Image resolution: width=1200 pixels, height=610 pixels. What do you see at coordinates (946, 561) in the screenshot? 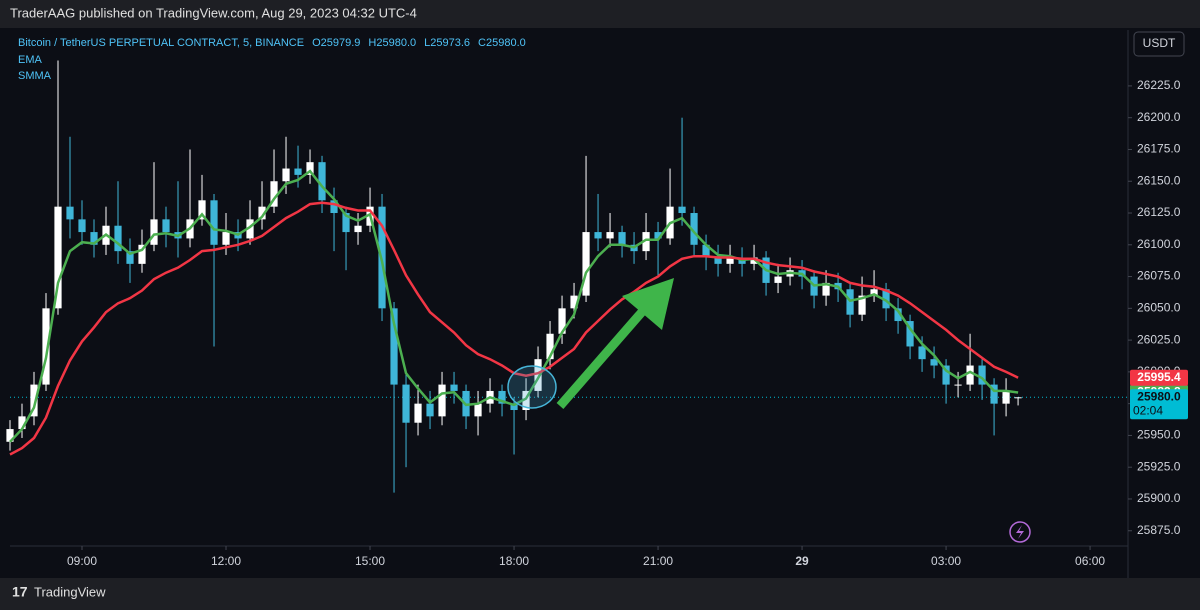
I see `x-tick-label: 03:00` at bounding box center [946, 561].